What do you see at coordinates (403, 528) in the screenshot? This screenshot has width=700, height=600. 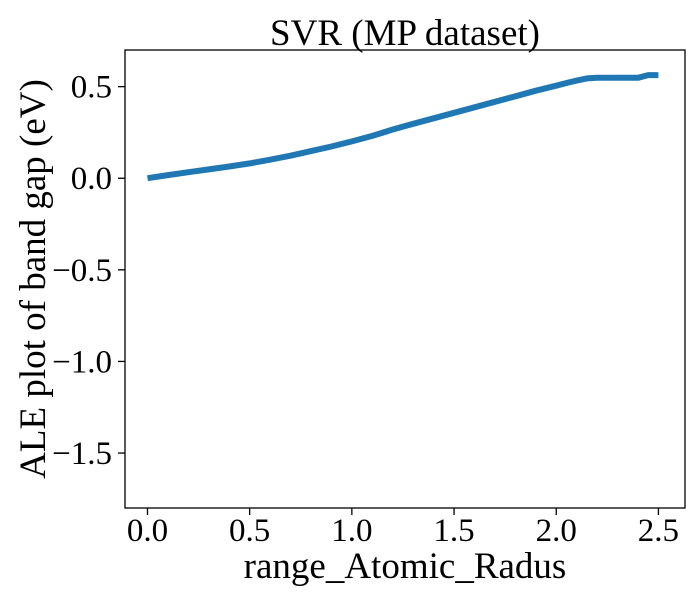 I see `x-axis: 0.0 0.5 1.0 1.5 2.0 2.5` at bounding box center [403, 528].